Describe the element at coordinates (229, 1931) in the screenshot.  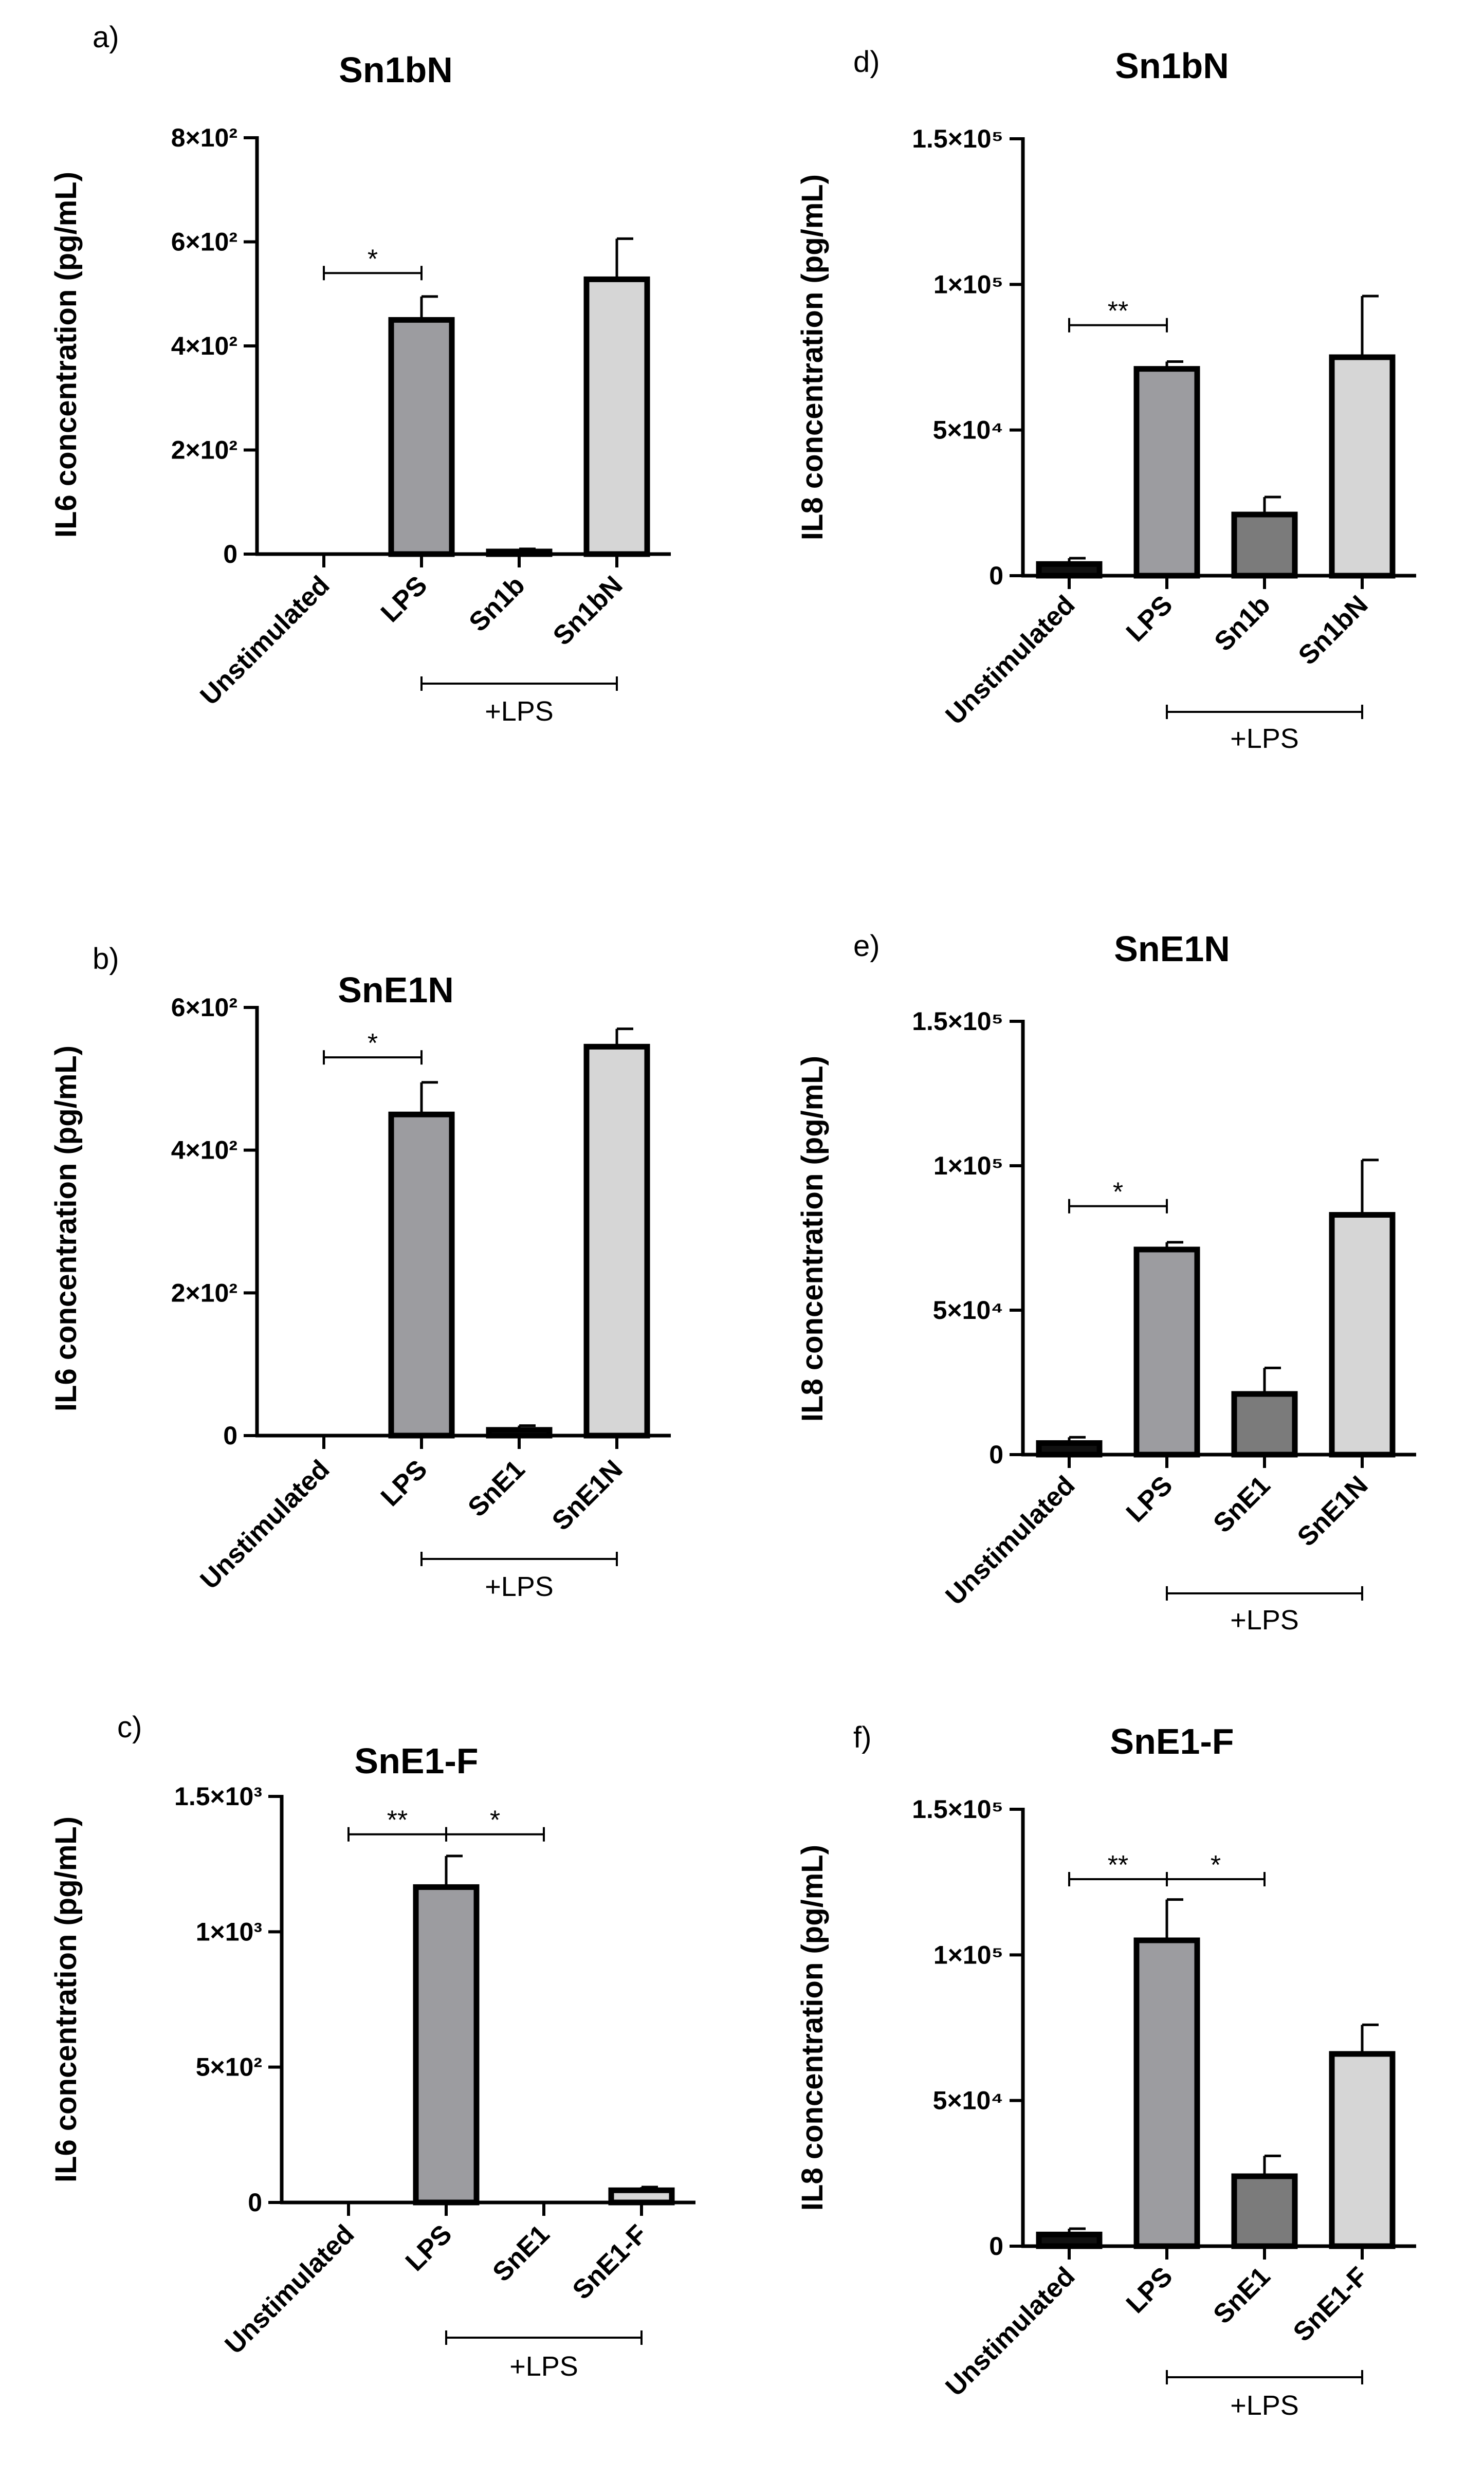
I see `y-tick-label: 1×10³` at that location.